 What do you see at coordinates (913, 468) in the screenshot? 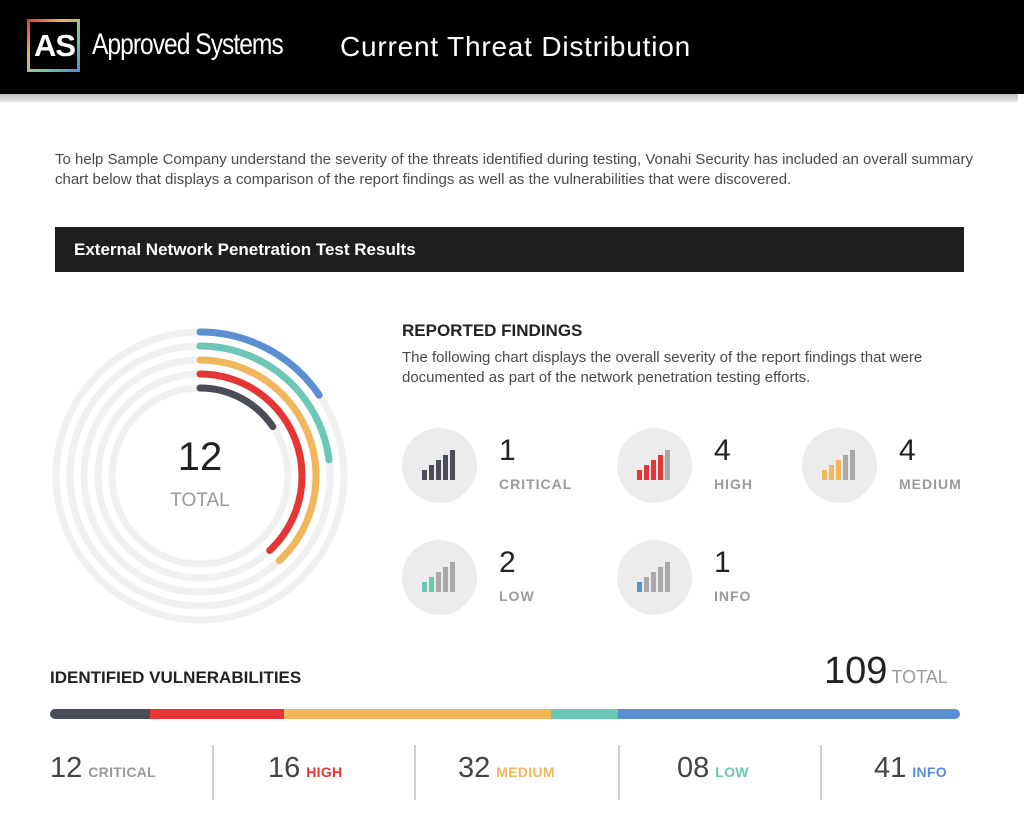
I see `finding-medium: 4 MEDIUM` at bounding box center [913, 468].